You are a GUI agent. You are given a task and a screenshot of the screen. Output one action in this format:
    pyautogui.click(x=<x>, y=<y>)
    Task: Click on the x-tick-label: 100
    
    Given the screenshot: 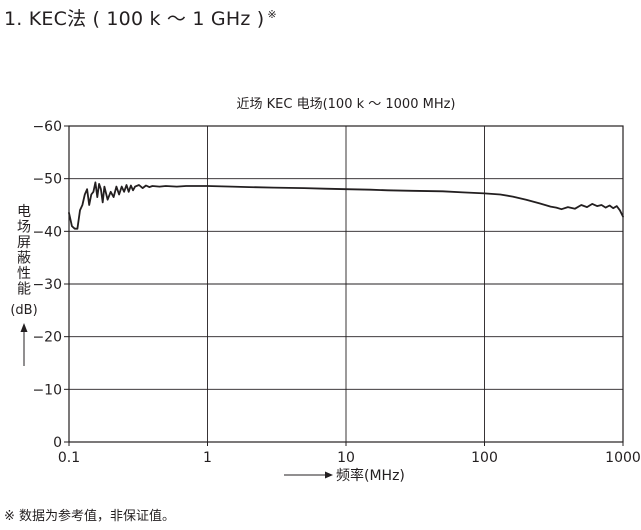 What is the action you would take?
    pyautogui.click(x=484, y=458)
    